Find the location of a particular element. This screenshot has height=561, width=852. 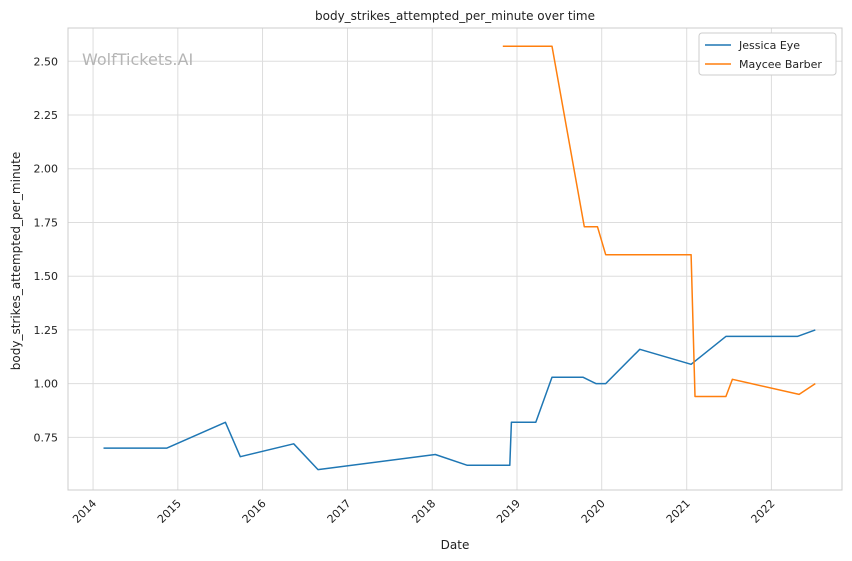

legend-label: Jessica Eye is located at coordinates (769, 45).